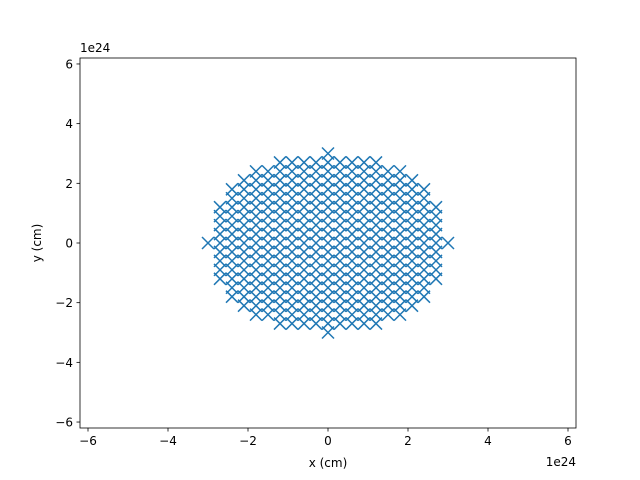 The width and height of the screenshot is (640, 480). Describe the element at coordinates (168, 441) in the screenshot. I see `x-tick-label: −4` at that location.